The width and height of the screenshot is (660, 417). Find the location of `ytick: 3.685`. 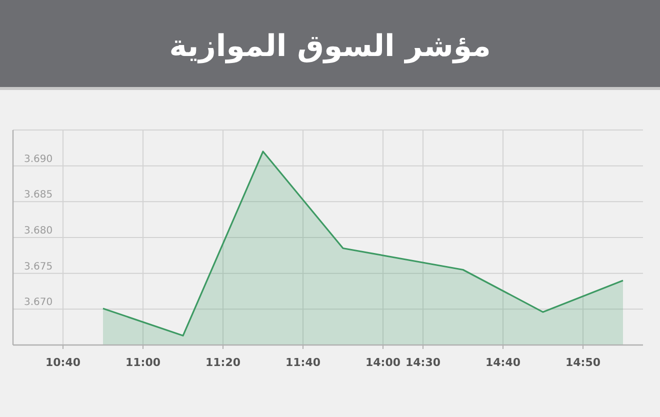

ytick: 3.685 is located at coordinates (38, 195).